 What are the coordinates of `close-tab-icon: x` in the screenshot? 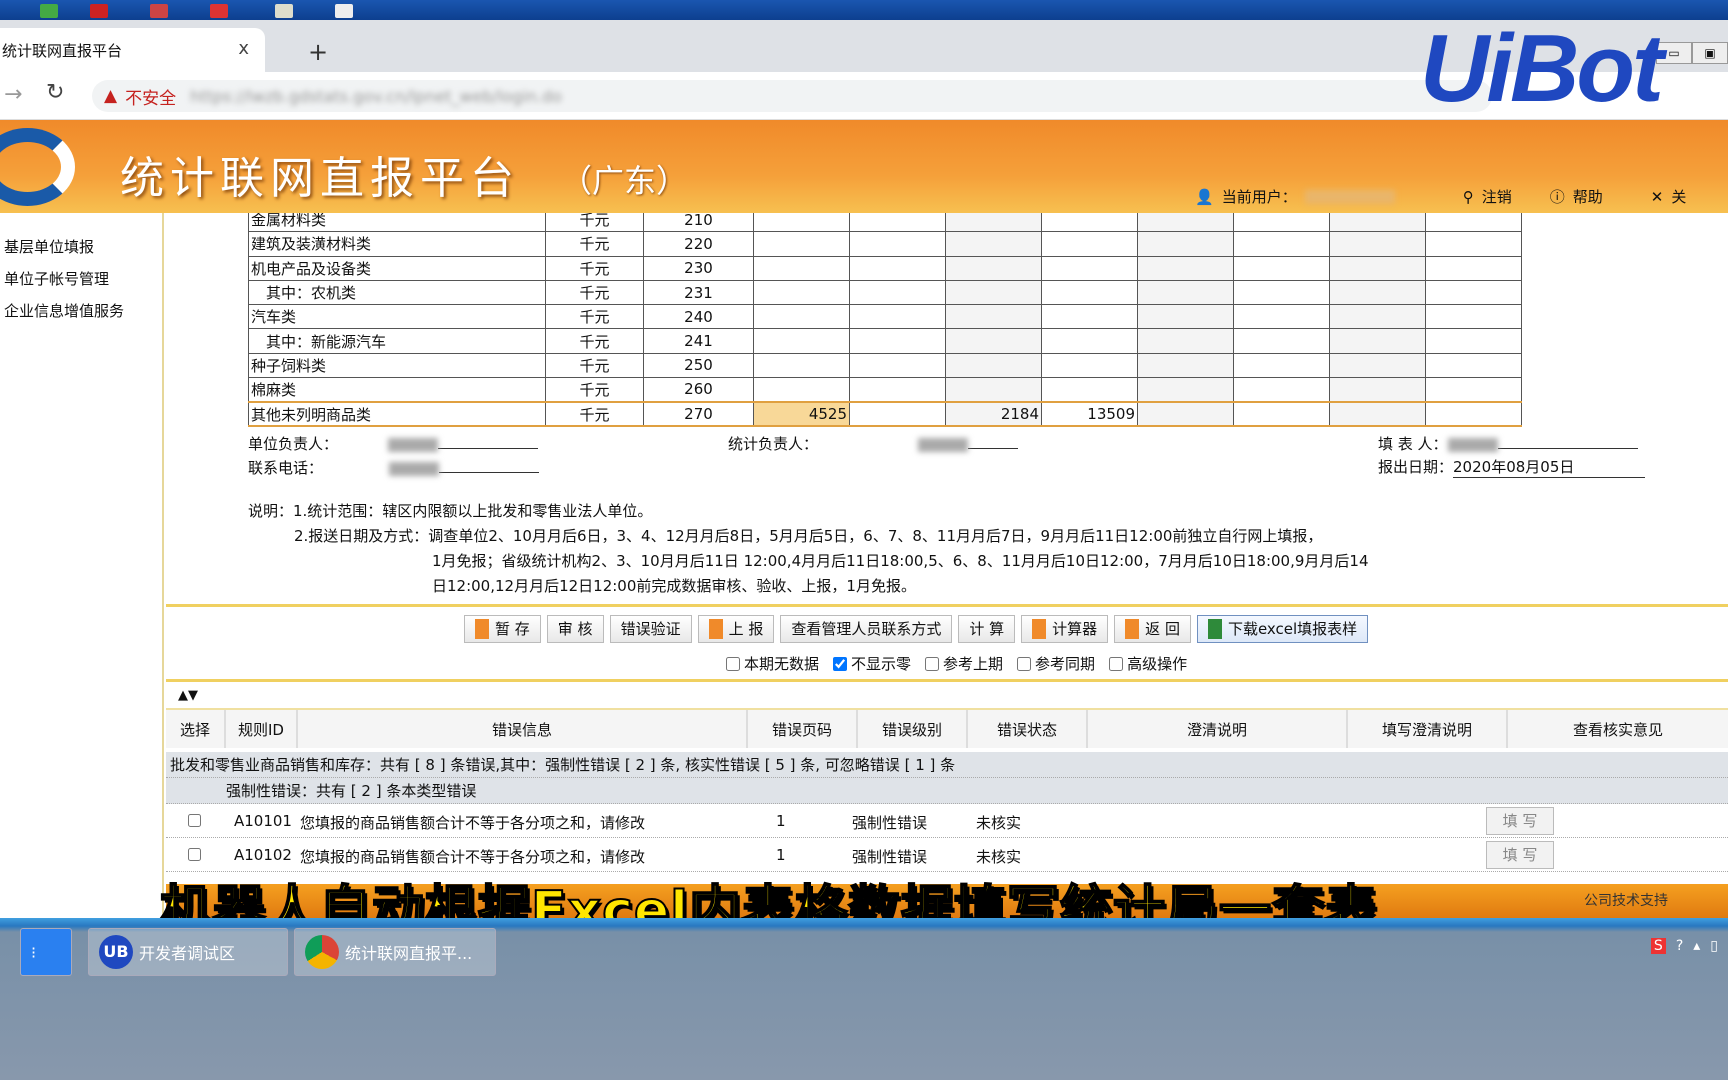 It's located at (243, 48).